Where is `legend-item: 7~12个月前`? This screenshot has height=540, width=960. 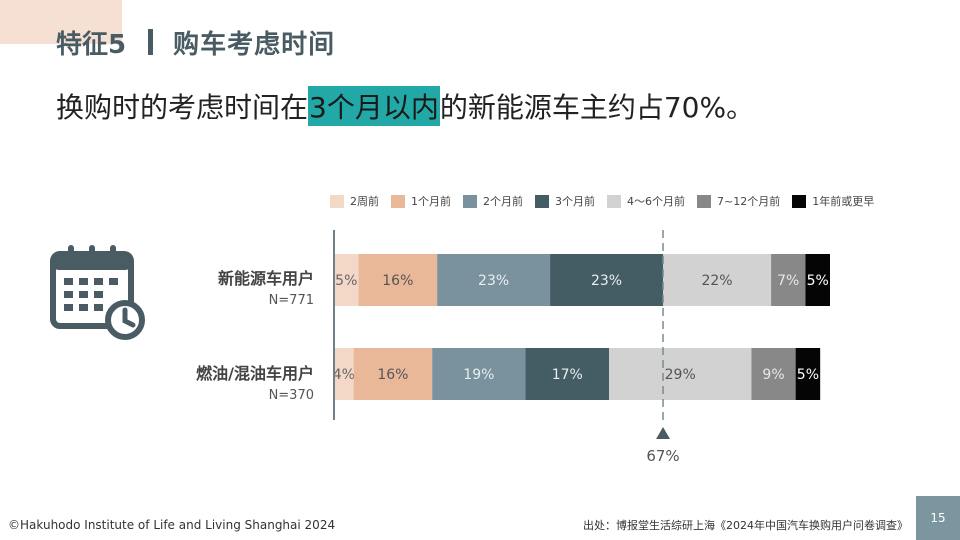
legend-item: 7~12个月前 is located at coordinates (738, 201).